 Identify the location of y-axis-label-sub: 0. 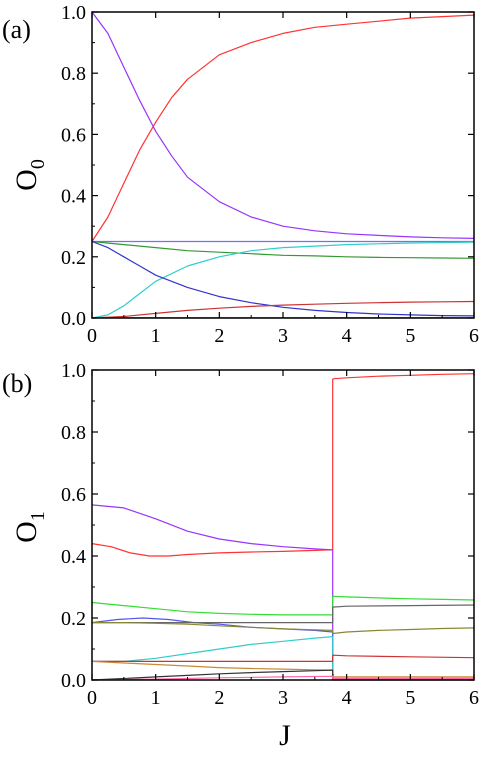
(38, 164).